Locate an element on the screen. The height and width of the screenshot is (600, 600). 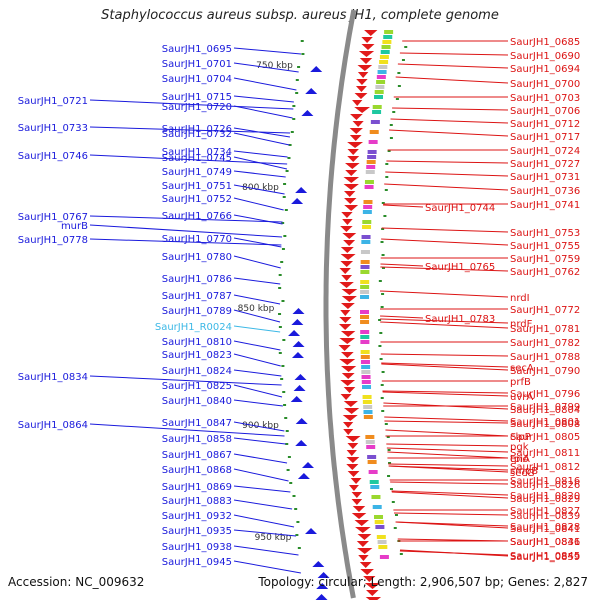
right-gene-label: SaurJH1_0741 is located at coordinates (545, 205).